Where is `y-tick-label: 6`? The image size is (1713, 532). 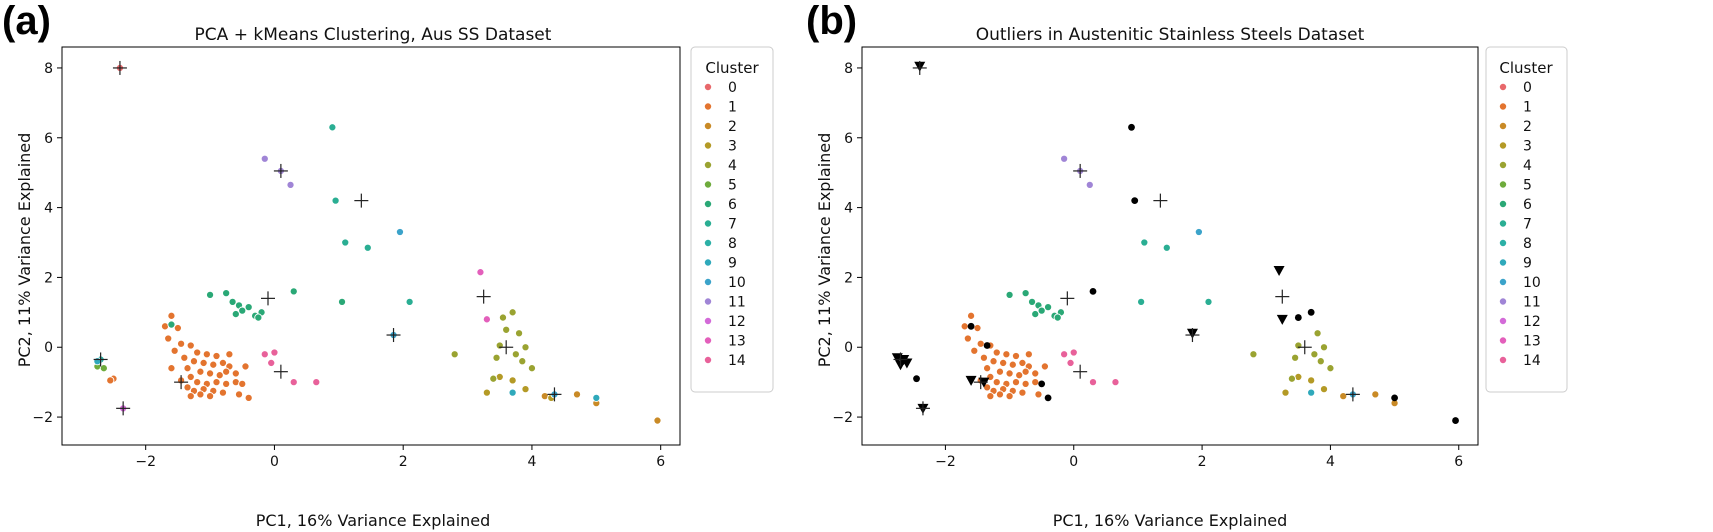
y-tick-label: 6 is located at coordinates (48, 139).